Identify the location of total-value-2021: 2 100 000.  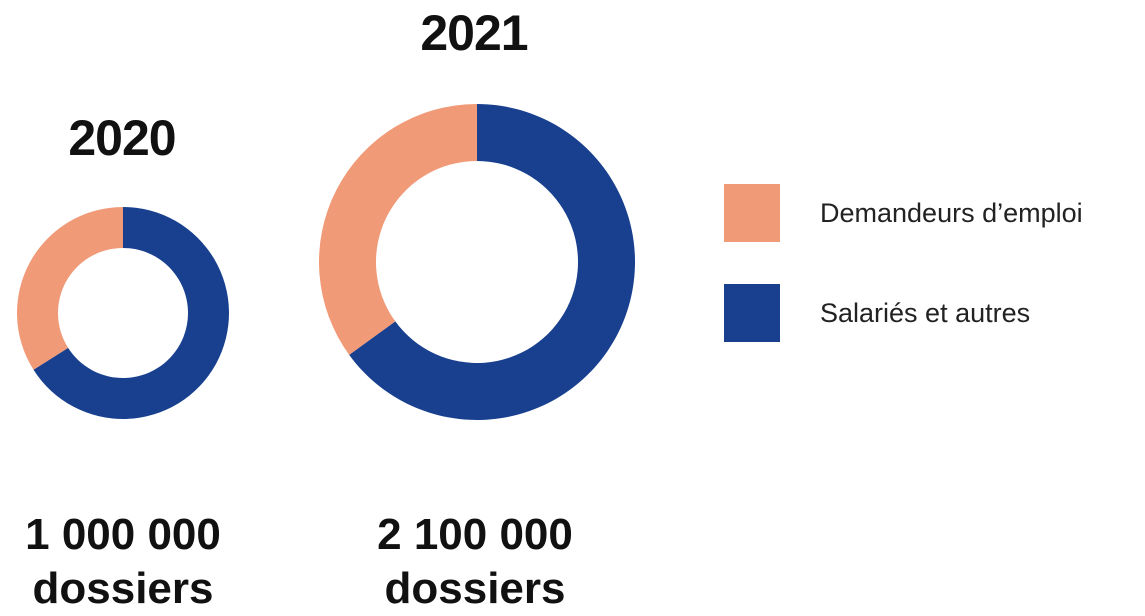
(475, 534).